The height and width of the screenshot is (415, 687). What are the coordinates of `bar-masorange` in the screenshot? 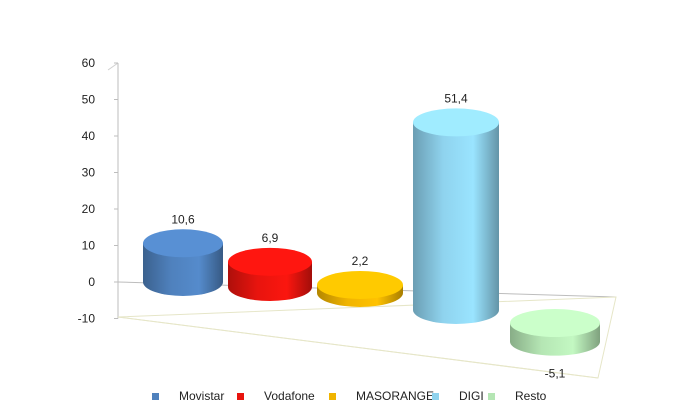 It's located at (360, 288).